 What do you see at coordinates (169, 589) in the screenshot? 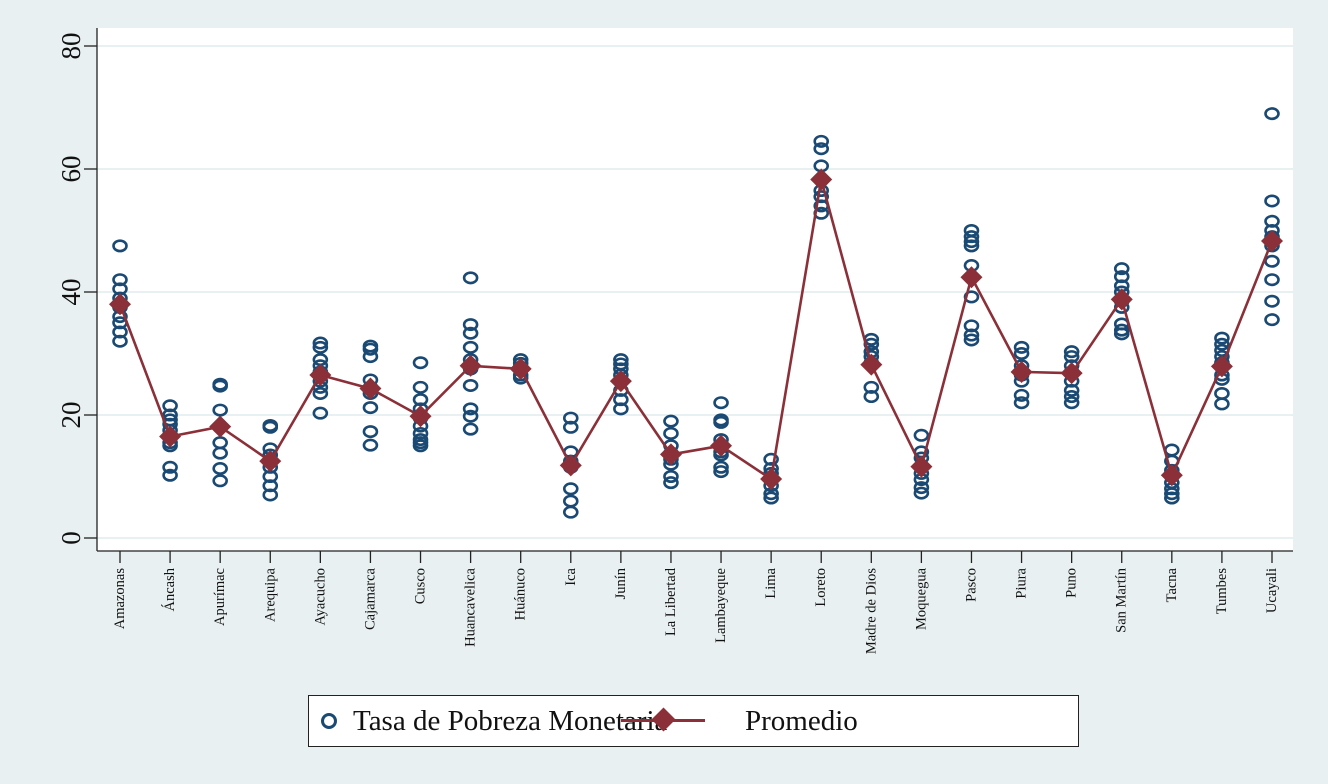
I see `x-tick-label: Áncash` at bounding box center [169, 589].